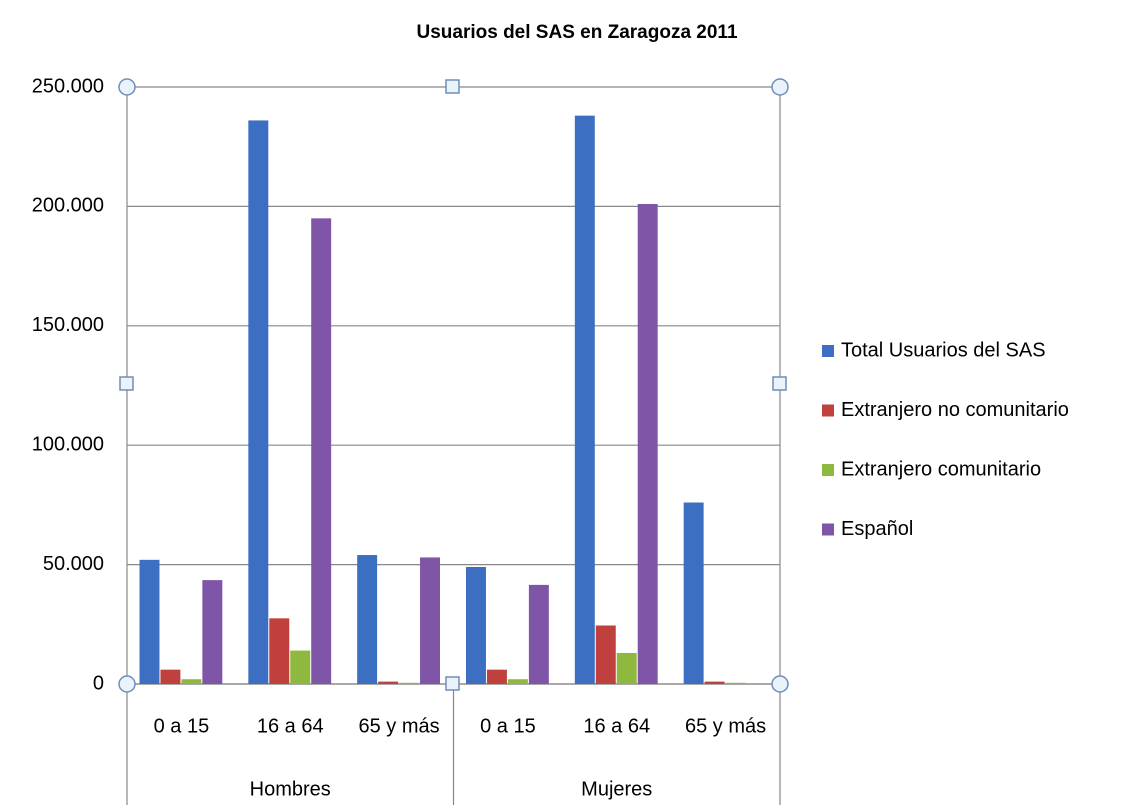 This screenshot has width=1133, height=805. What do you see at coordinates (68, 206) in the screenshot?
I see `y-tick-label: 200.000` at bounding box center [68, 206].